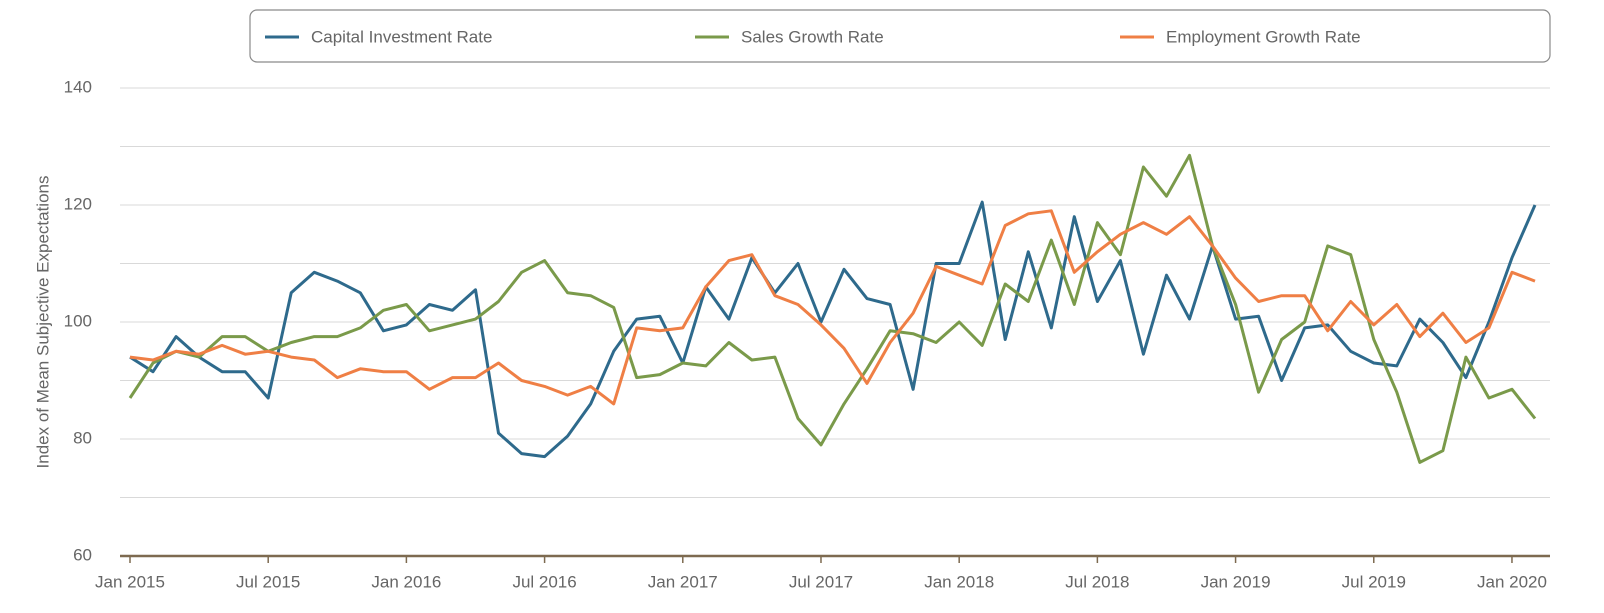 This screenshot has height=613, width=1604. Describe the element at coordinates (78, 320) in the screenshot. I see `y-tick-label: 100` at that location.